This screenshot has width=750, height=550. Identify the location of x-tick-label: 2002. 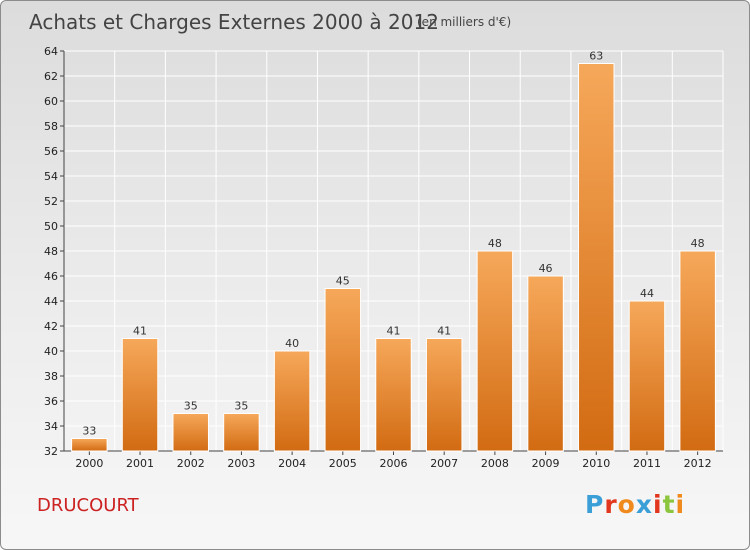
(191, 463).